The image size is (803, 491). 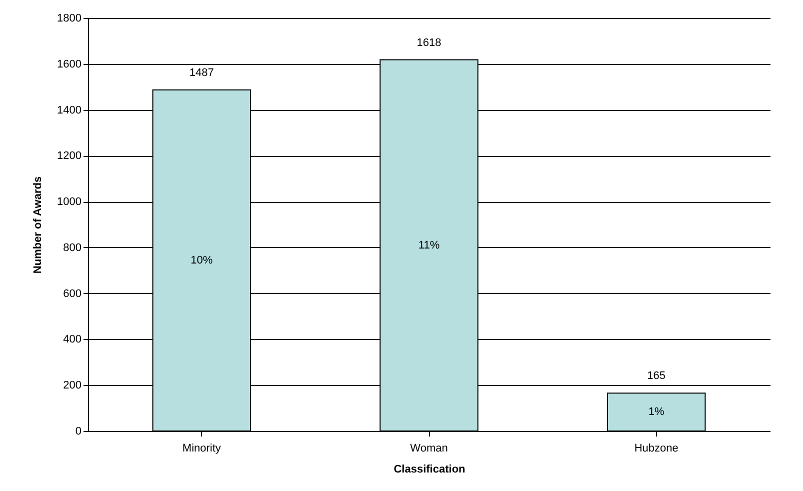 I want to click on y-tick-label: 1200, so click(x=69, y=156).